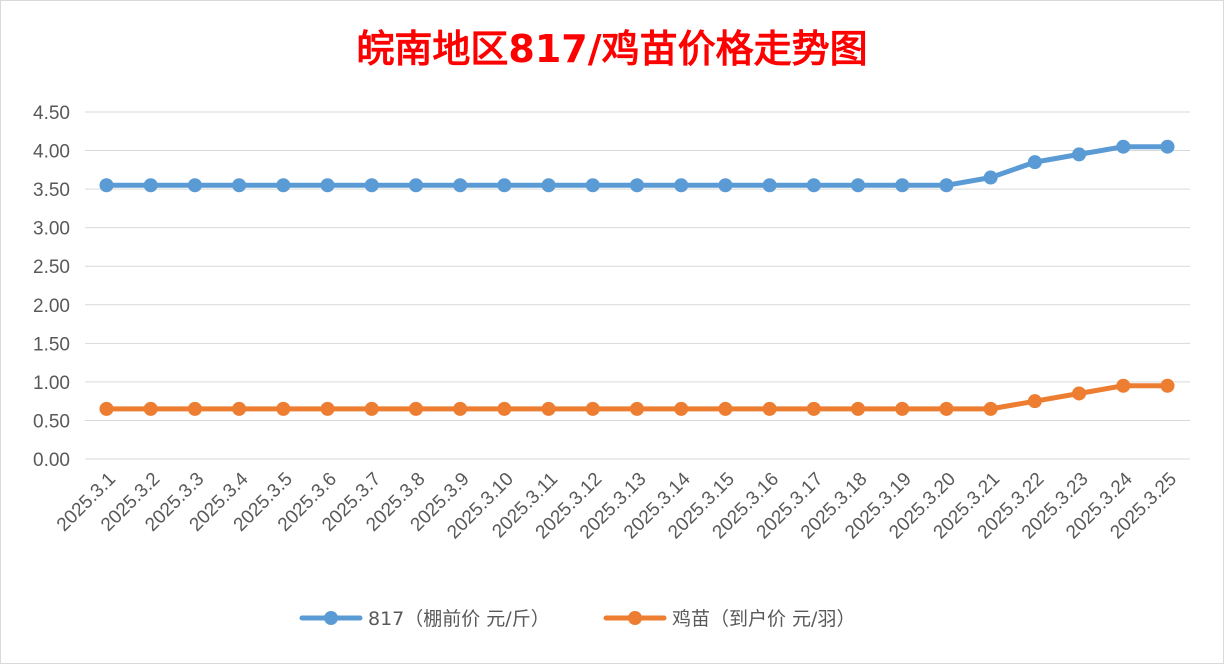 This screenshot has width=1224, height=664. I want to click on legend-label: 817（棚前价 元/斤）, so click(459, 619).